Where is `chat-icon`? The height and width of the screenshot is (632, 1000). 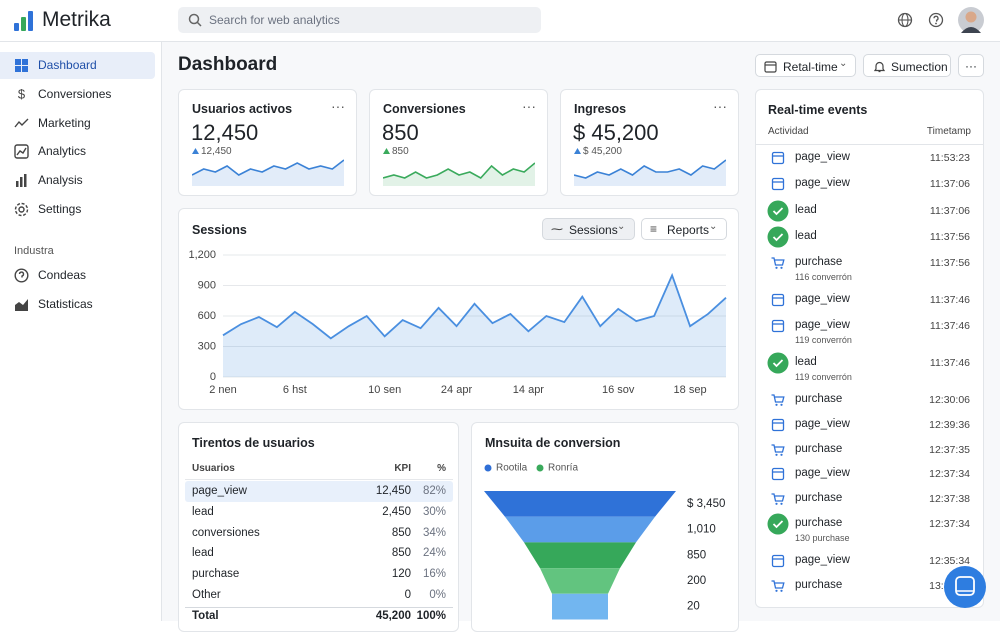 chat-icon is located at coordinates (965, 586).